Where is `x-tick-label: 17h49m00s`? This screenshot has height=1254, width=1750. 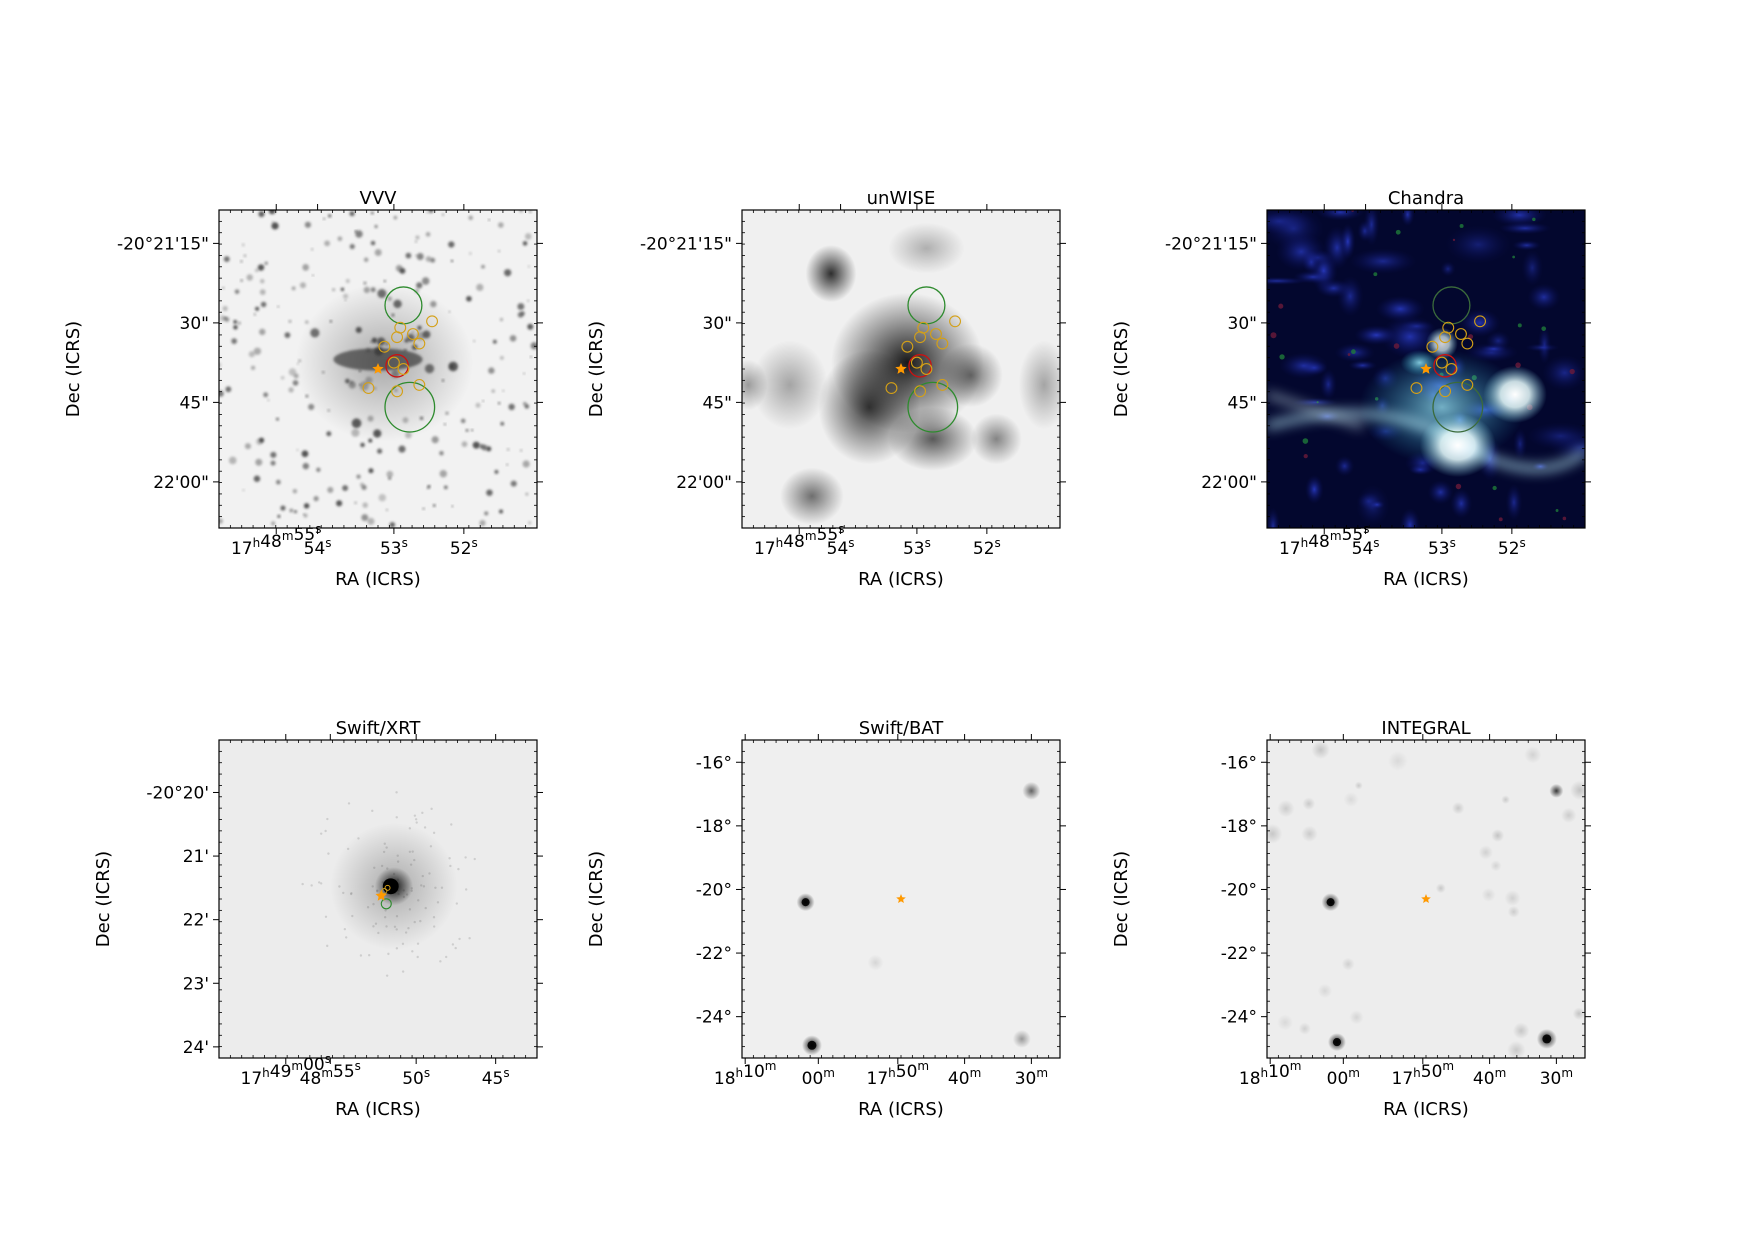 x-tick-label: 17h49m00s is located at coordinates (286, 1070).